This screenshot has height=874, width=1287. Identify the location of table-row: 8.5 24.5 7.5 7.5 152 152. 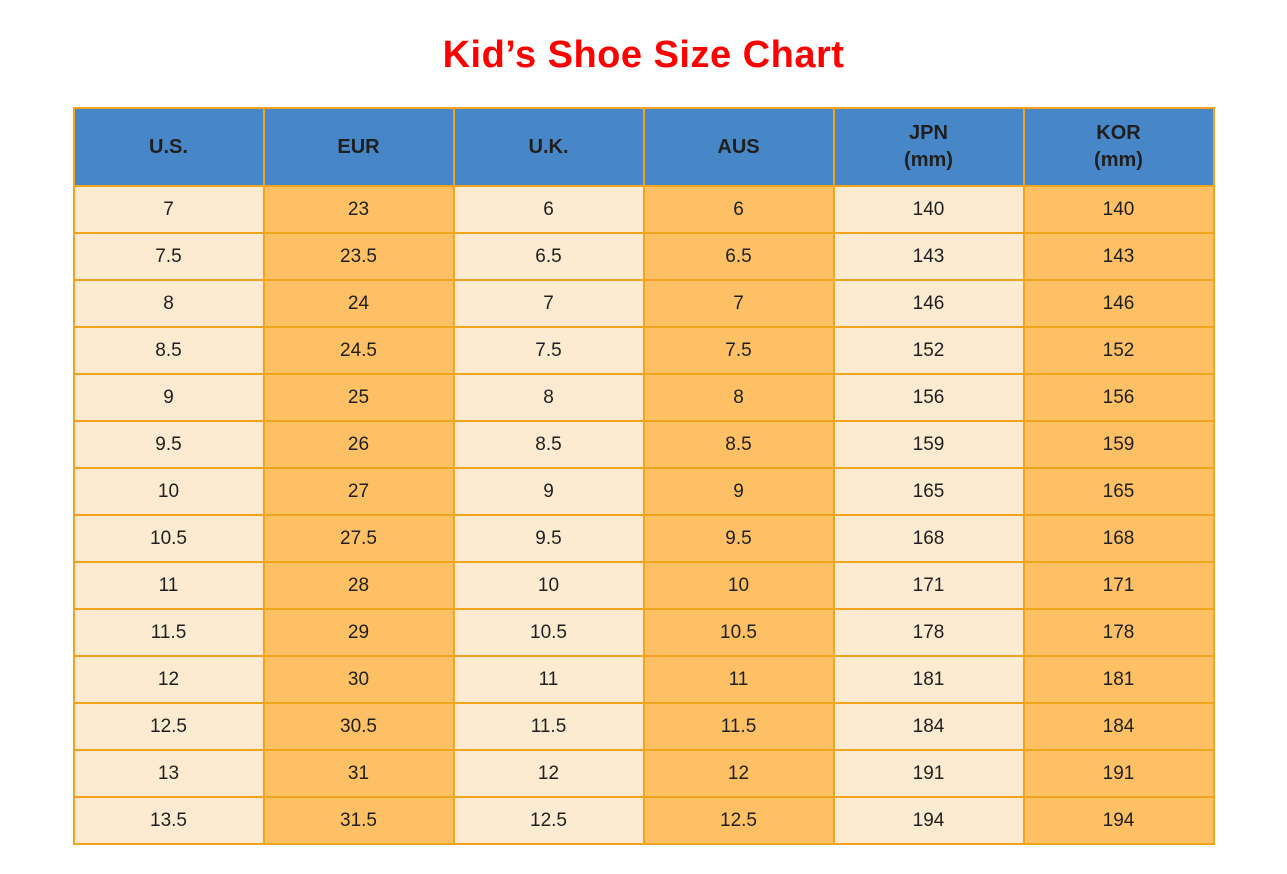
(643, 350).